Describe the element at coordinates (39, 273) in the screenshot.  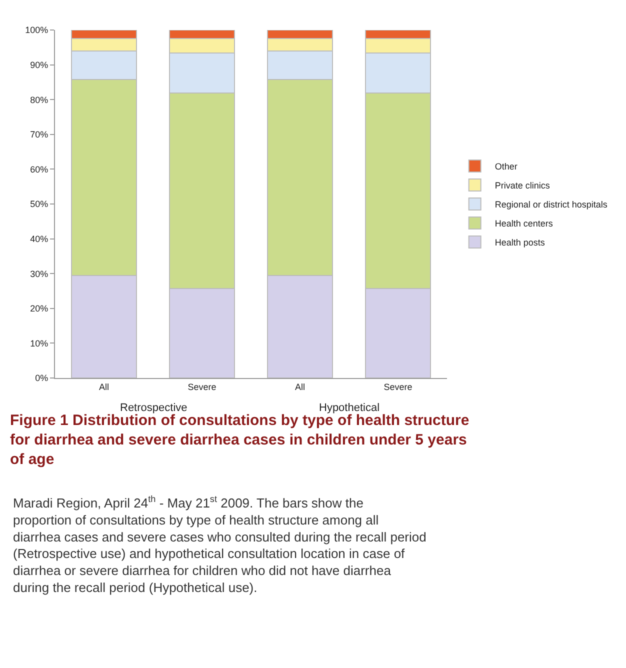
I see `y-tick-label: 30%` at that location.